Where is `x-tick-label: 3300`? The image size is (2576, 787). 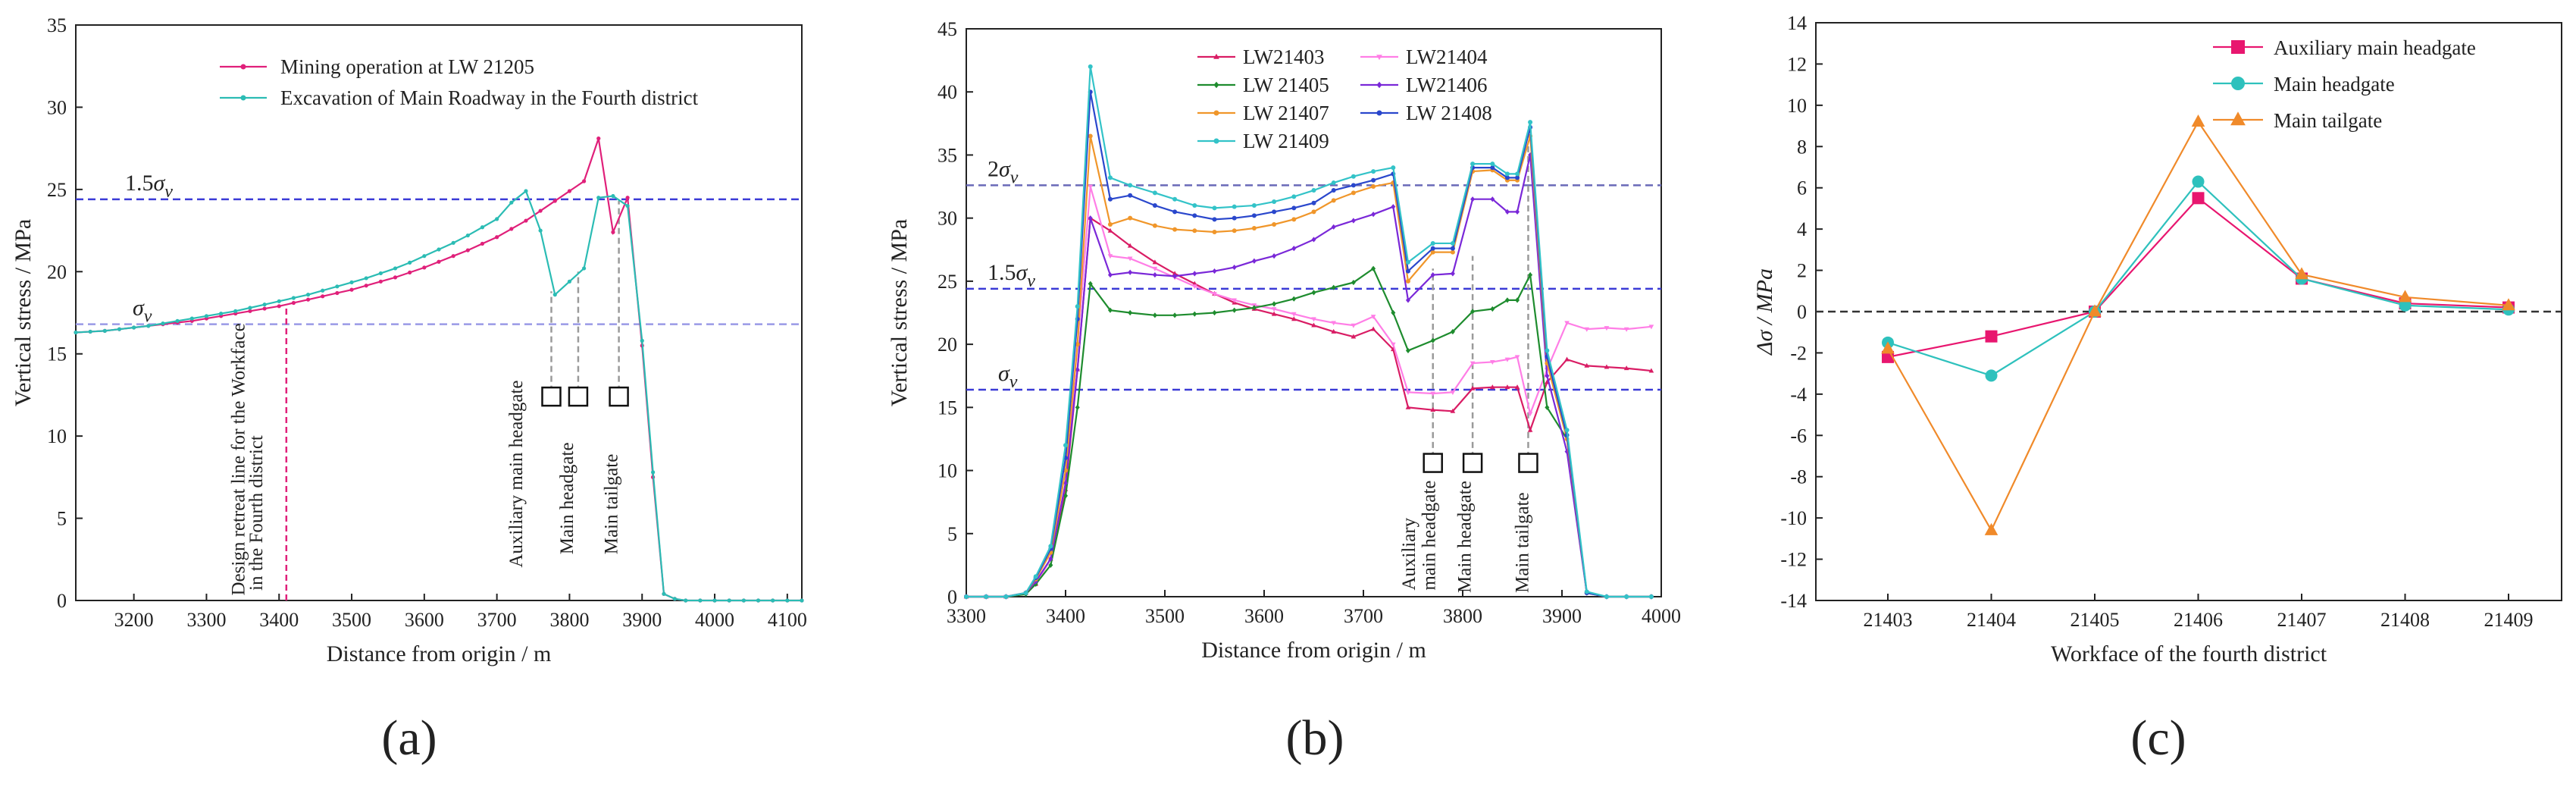
x-tick-label: 3300 is located at coordinates (206, 620).